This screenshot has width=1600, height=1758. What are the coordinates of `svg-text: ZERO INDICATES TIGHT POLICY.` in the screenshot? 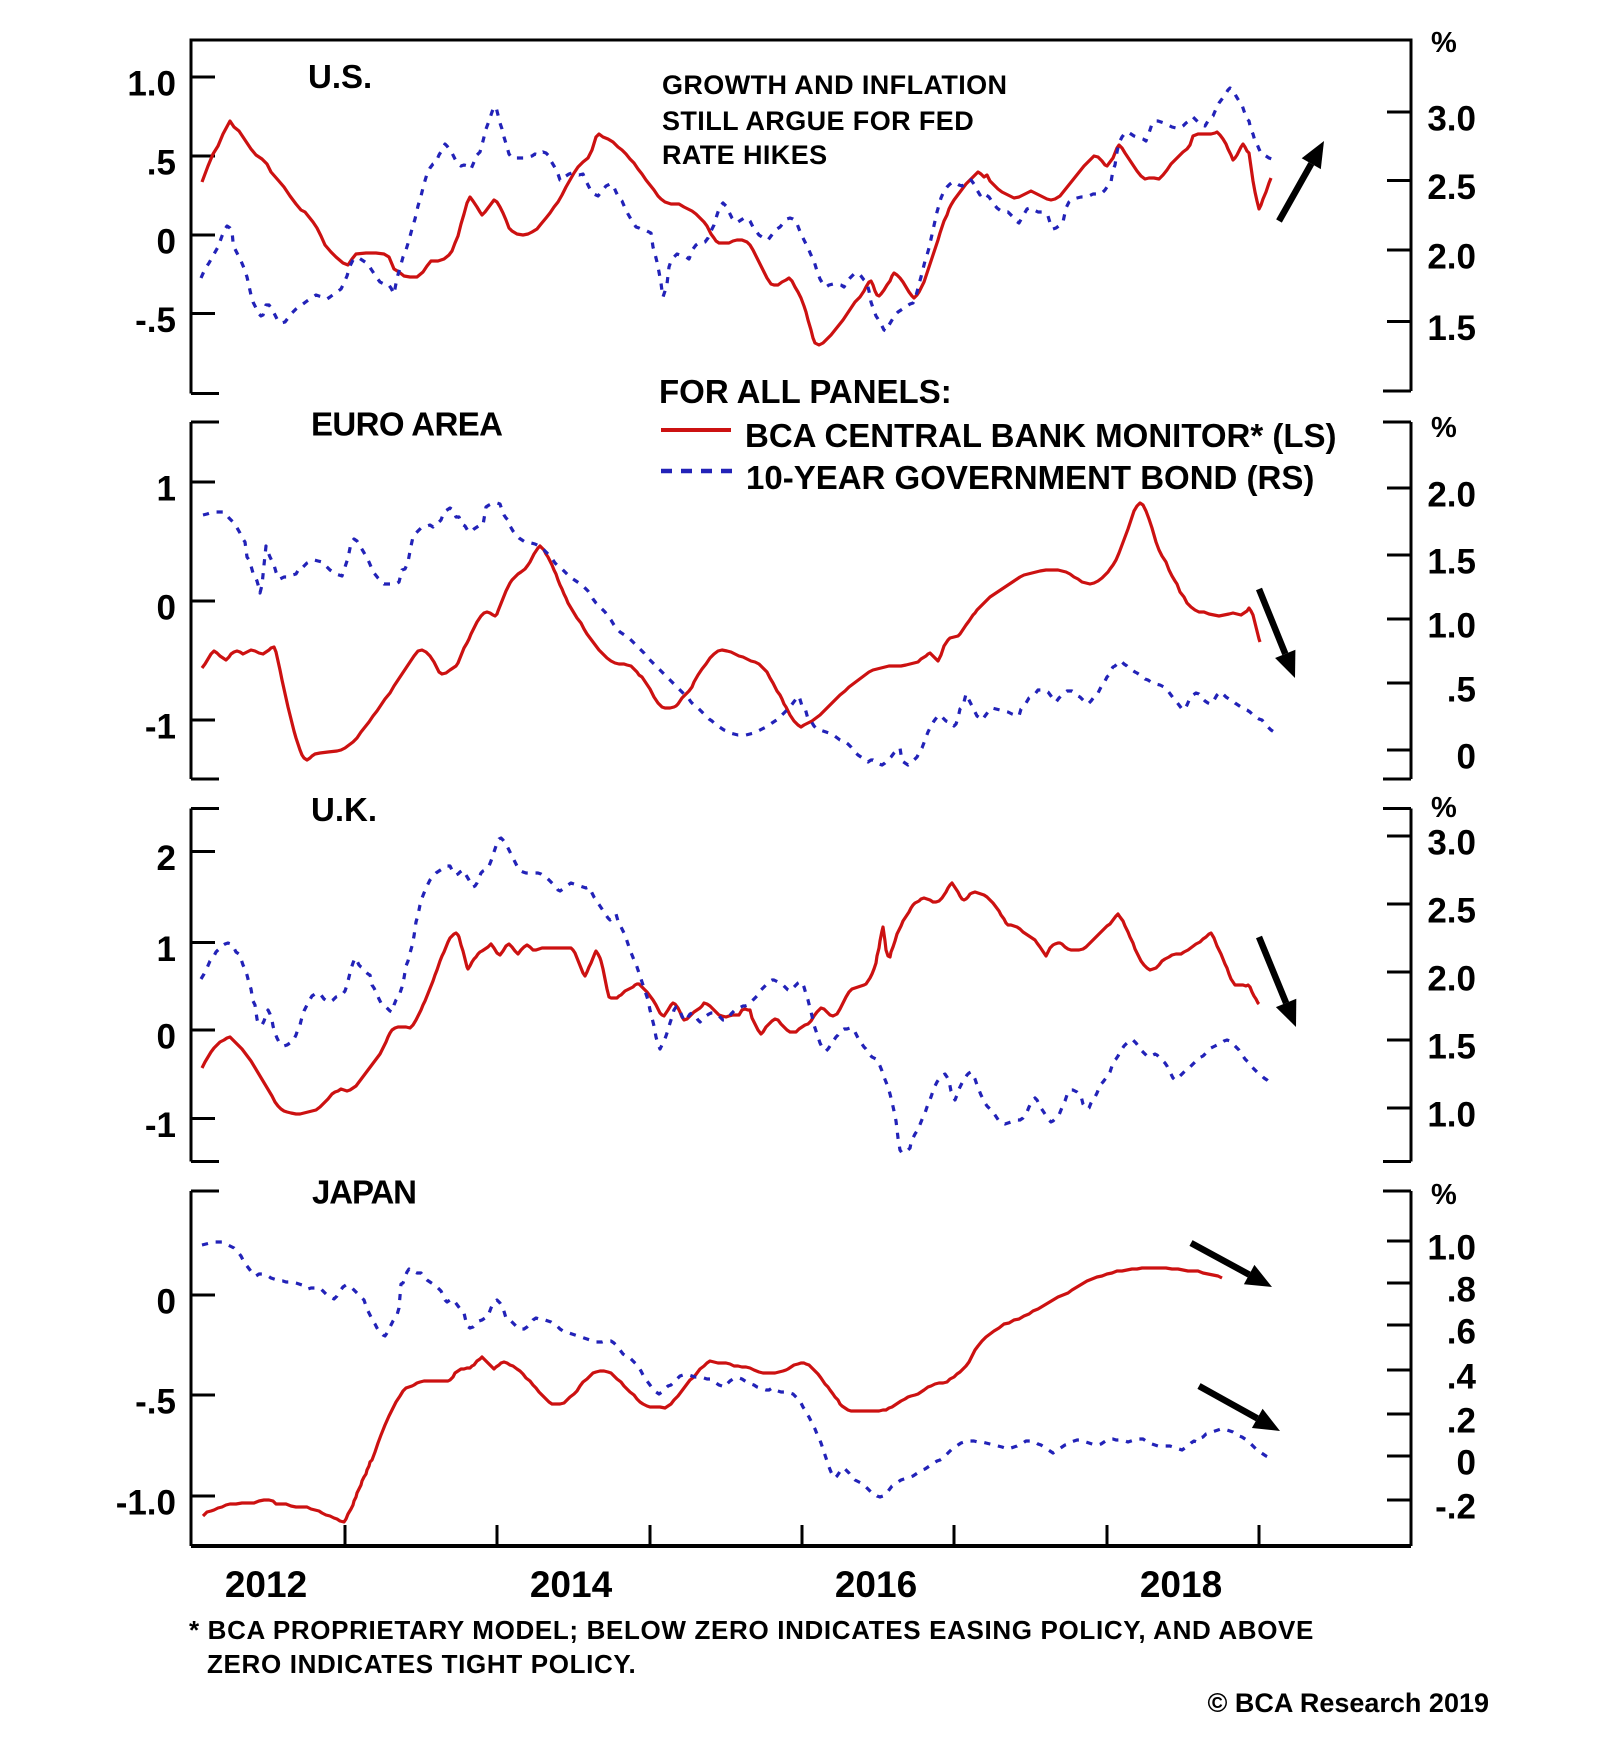 It's located at (421, 1664).